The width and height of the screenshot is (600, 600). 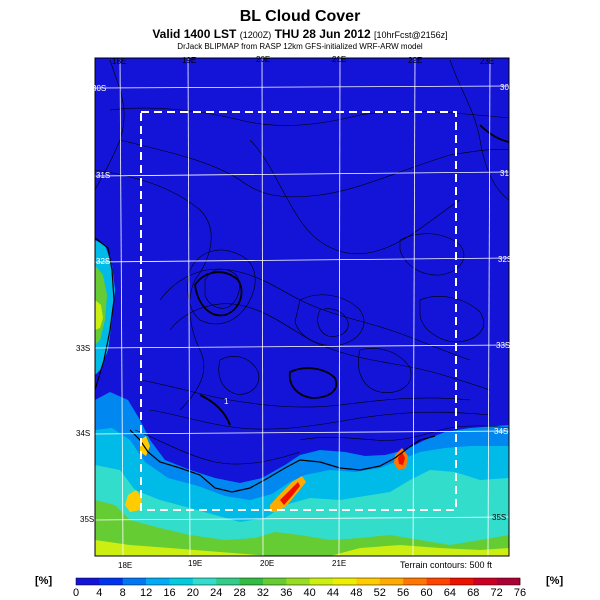 What do you see at coordinates (473, 593) in the screenshot?
I see `colorbar-tick-label: 68` at bounding box center [473, 593].